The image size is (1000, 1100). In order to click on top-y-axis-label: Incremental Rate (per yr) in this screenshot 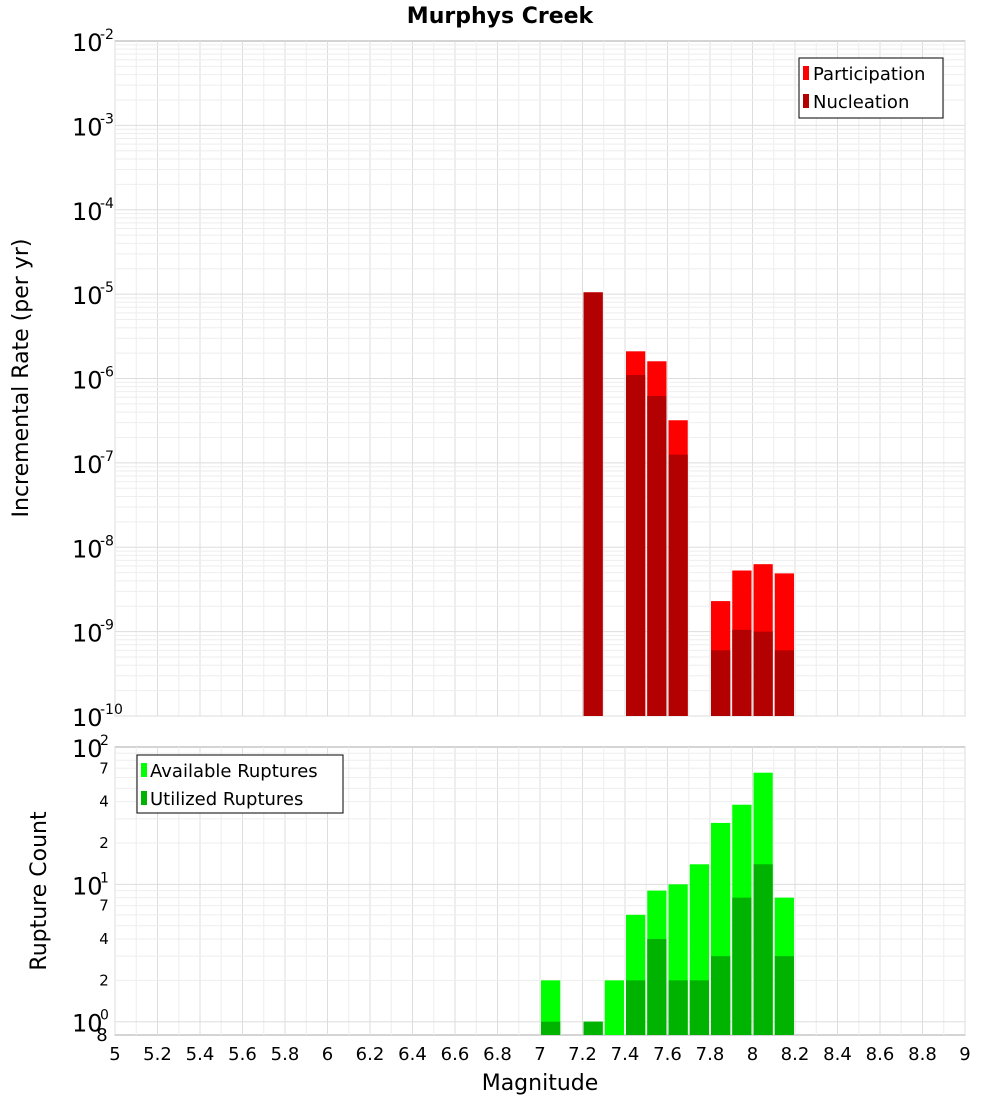, I will do `click(21, 378)`.